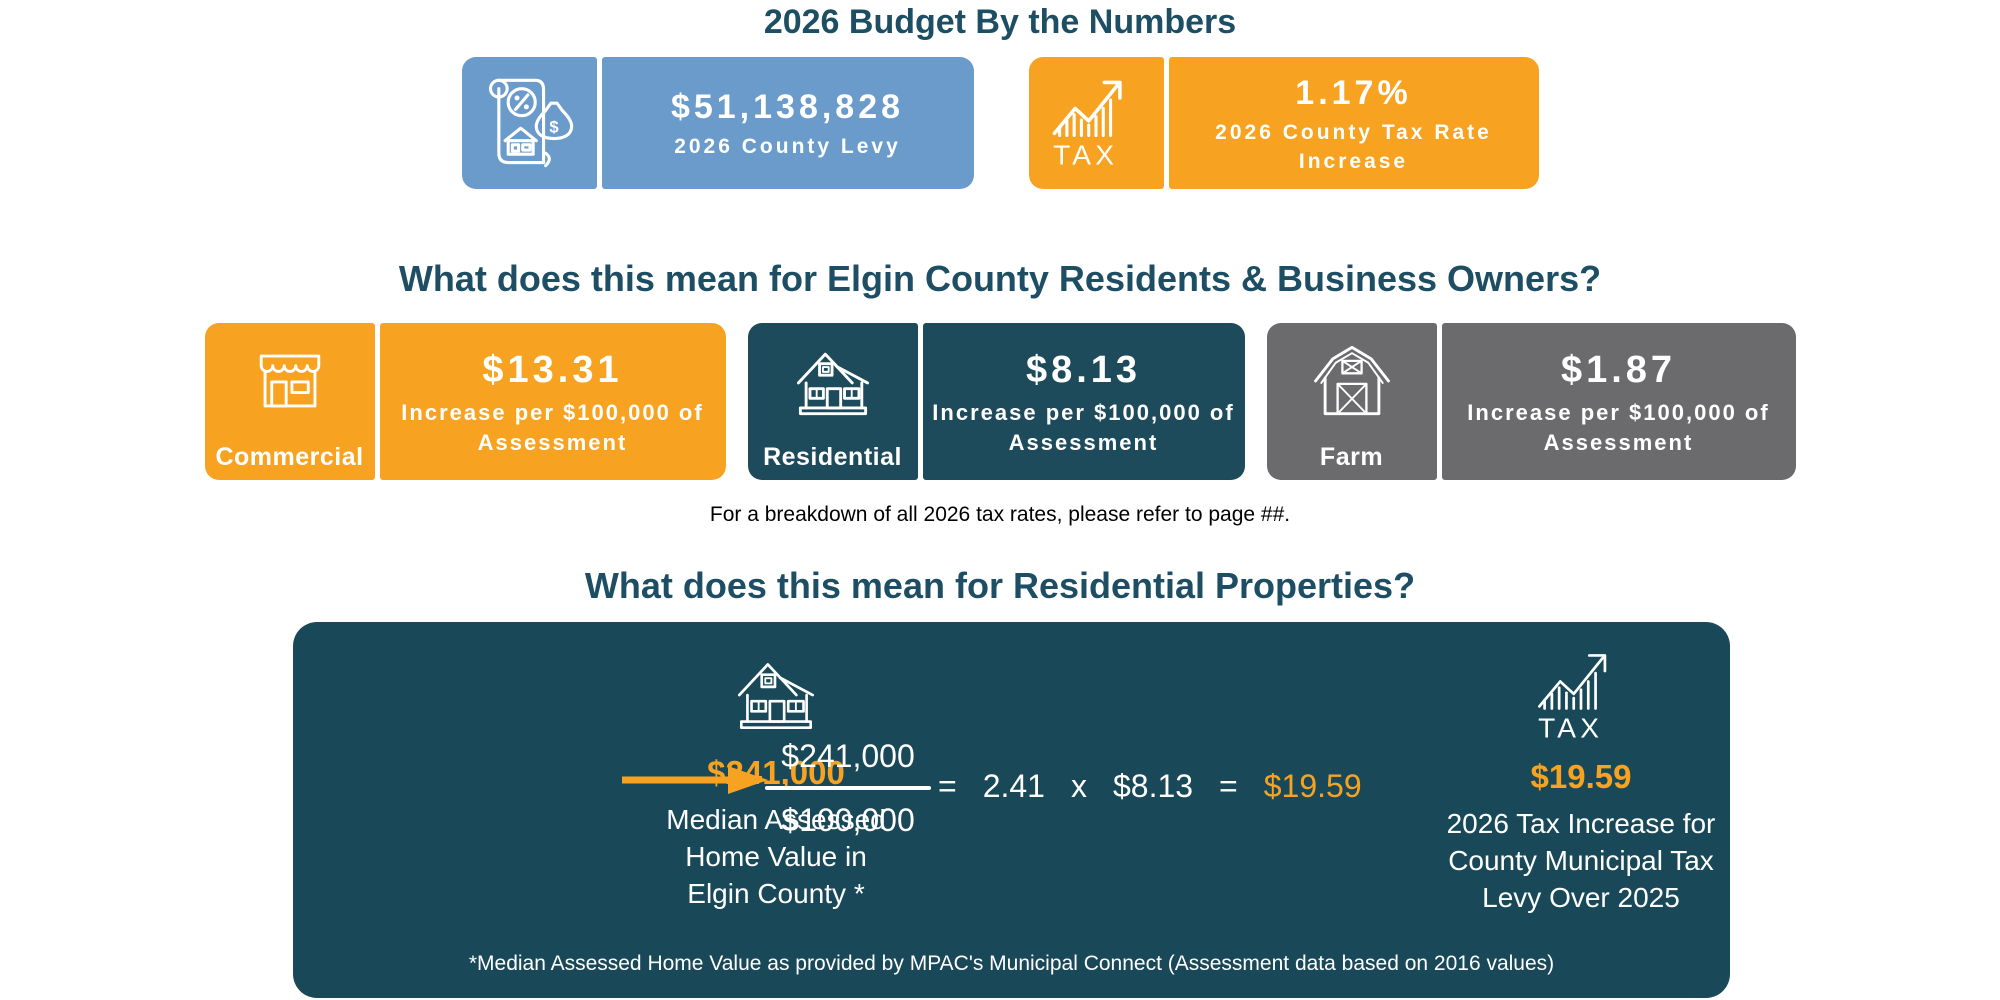 The width and height of the screenshot is (2000, 1000). I want to click on farm-label: Increase per $100,000 of Assessment, so click(1618, 427).